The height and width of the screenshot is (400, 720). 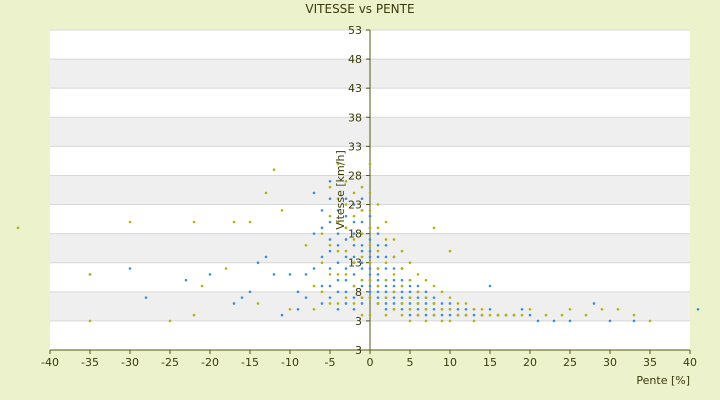 I want to click on y-tick-label: 18, so click(x=355, y=234).